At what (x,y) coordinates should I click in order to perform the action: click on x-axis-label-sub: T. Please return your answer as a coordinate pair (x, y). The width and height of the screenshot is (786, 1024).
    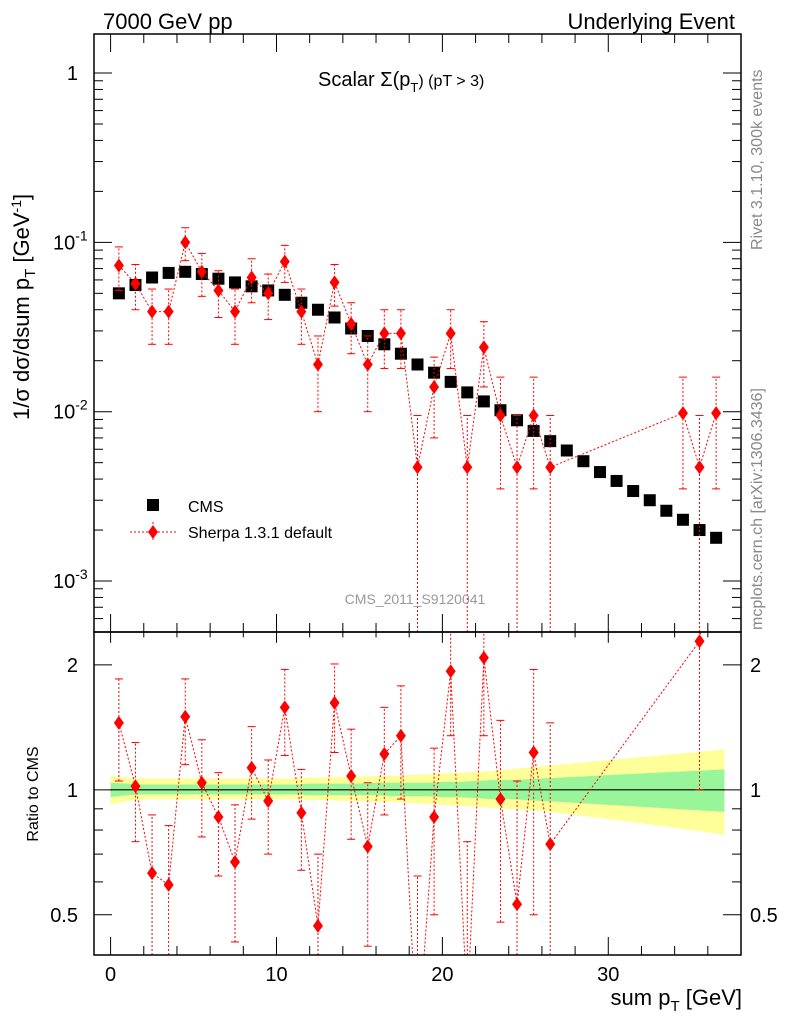
    Looking at the image, I should click on (674, 1006).